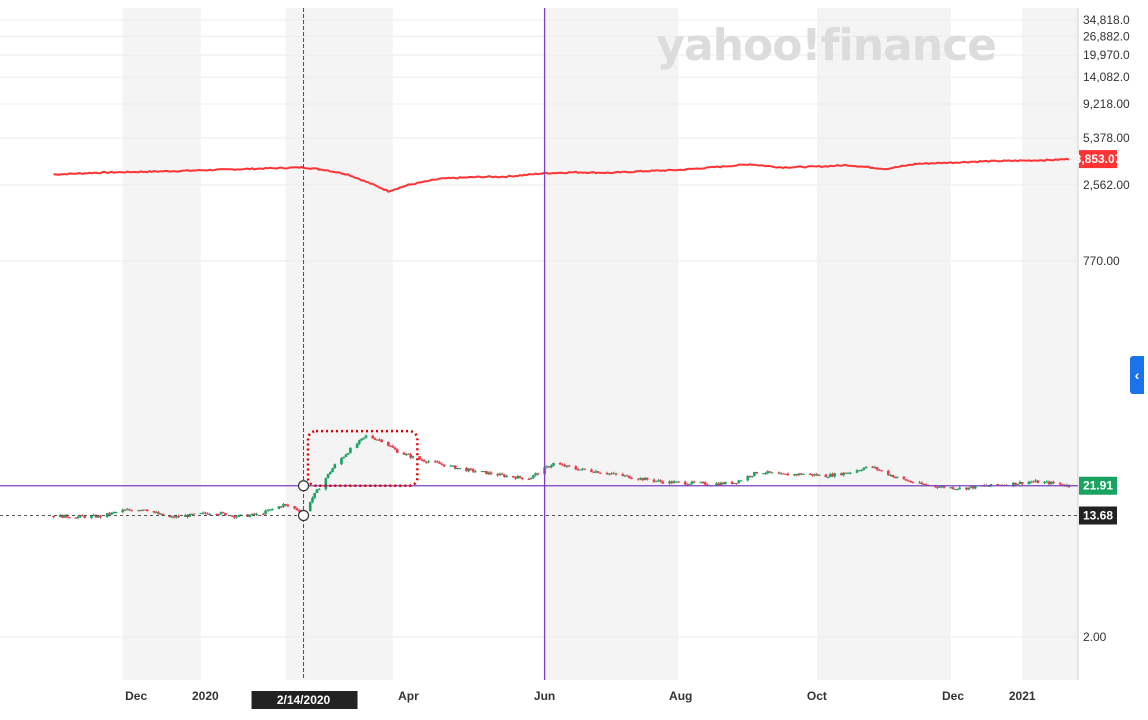 This screenshot has height=720, width=1148. I want to click on crosshair-date-bg, so click(304, 700).